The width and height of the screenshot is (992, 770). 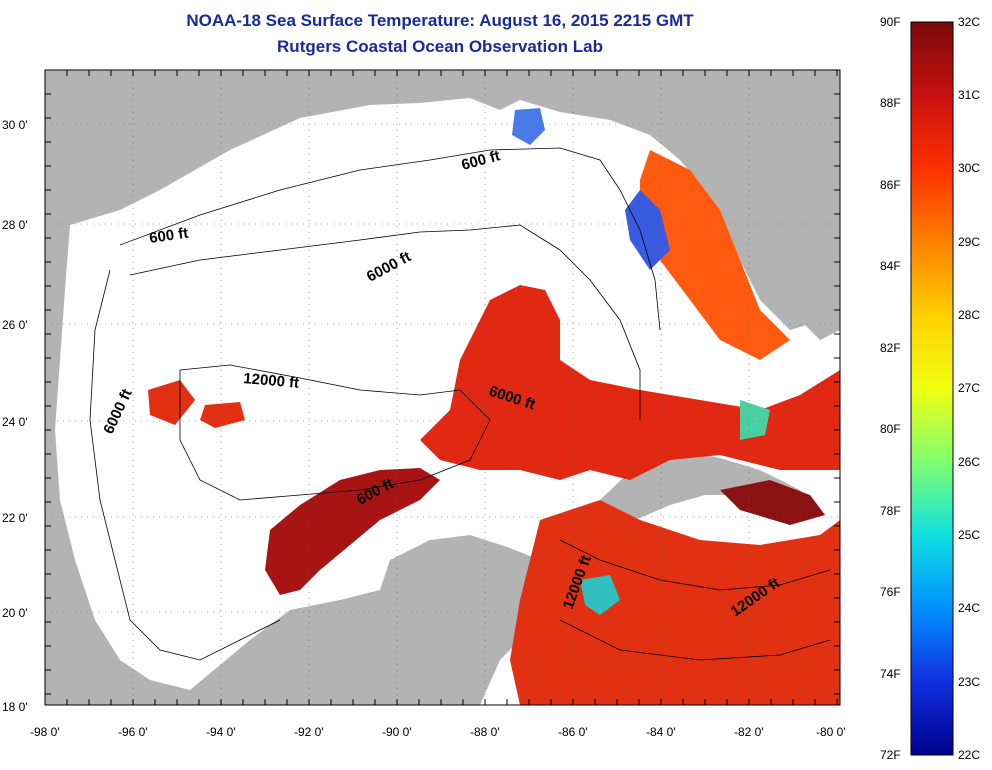 I want to click on contour-label-600-west: 600 ft, so click(x=168, y=236).